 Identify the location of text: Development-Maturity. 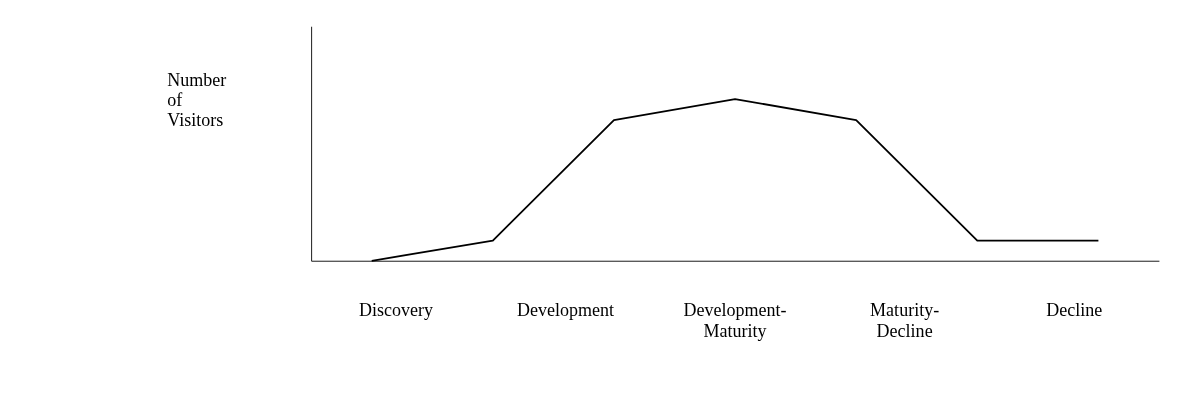
(735, 320).